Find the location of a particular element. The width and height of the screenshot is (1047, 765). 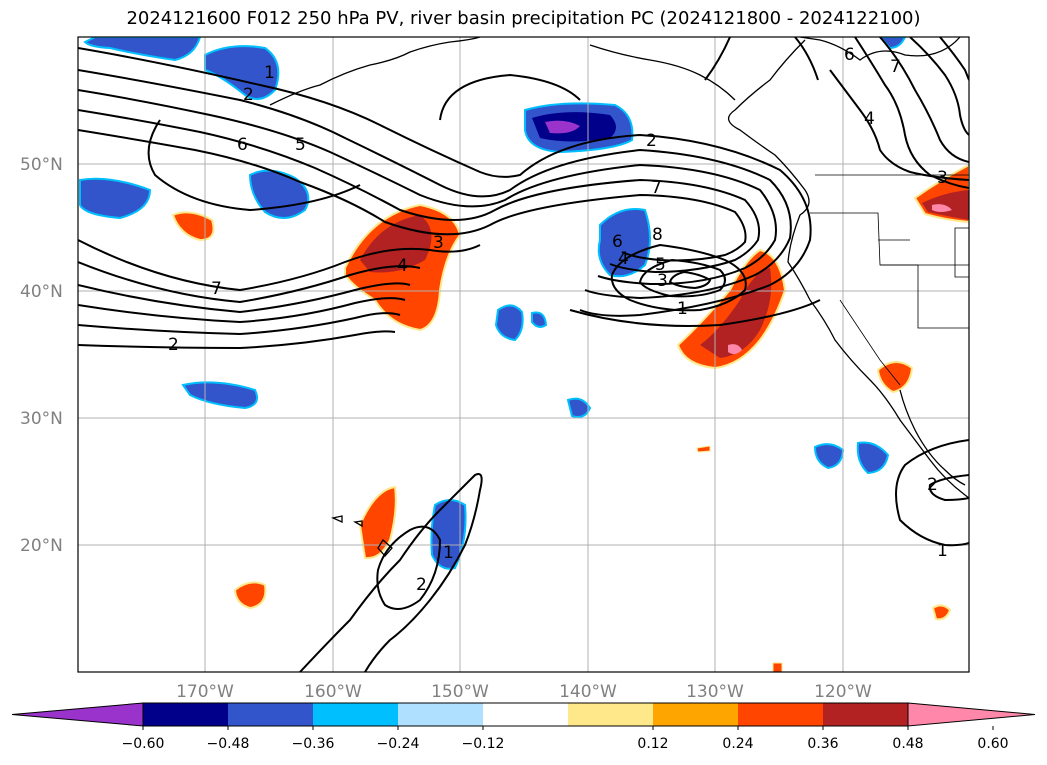

colorbar-tick-label: −0.60 is located at coordinates (143, 744).